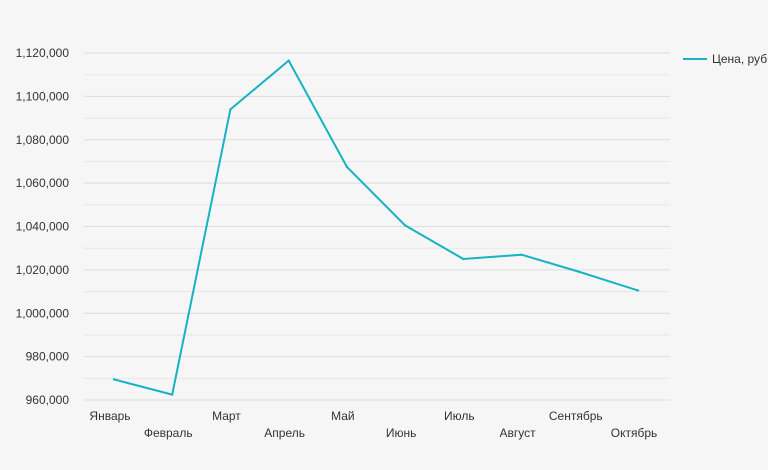 The height and width of the screenshot is (470, 768). Describe the element at coordinates (48, 400) in the screenshot. I see `y-tick-label: 960,000` at that location.